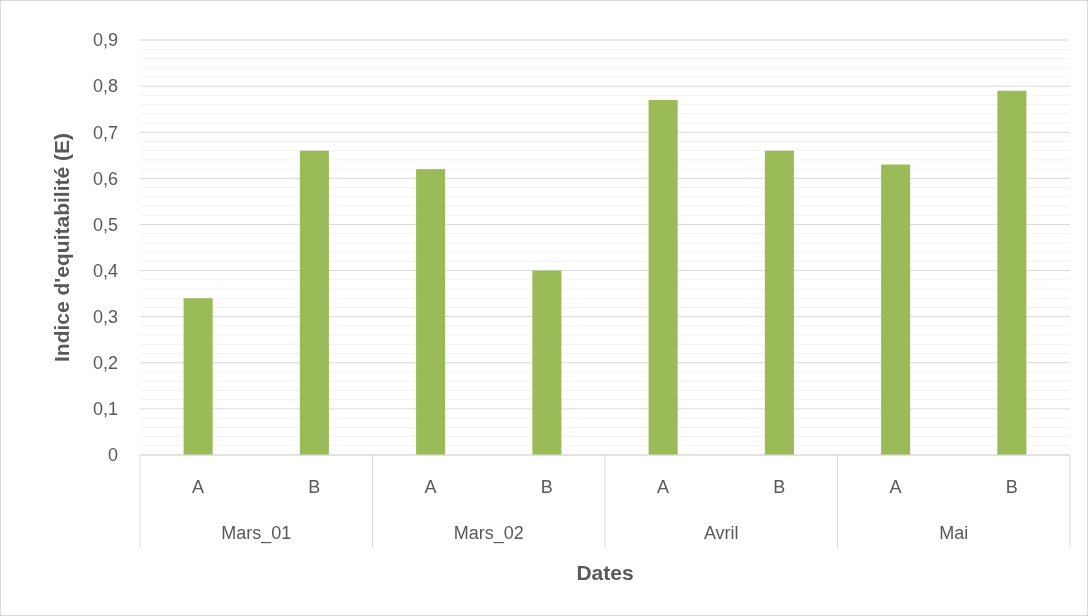 The image size is (1088, 616). I want to click on text: Mars_02, so click(488, 534).